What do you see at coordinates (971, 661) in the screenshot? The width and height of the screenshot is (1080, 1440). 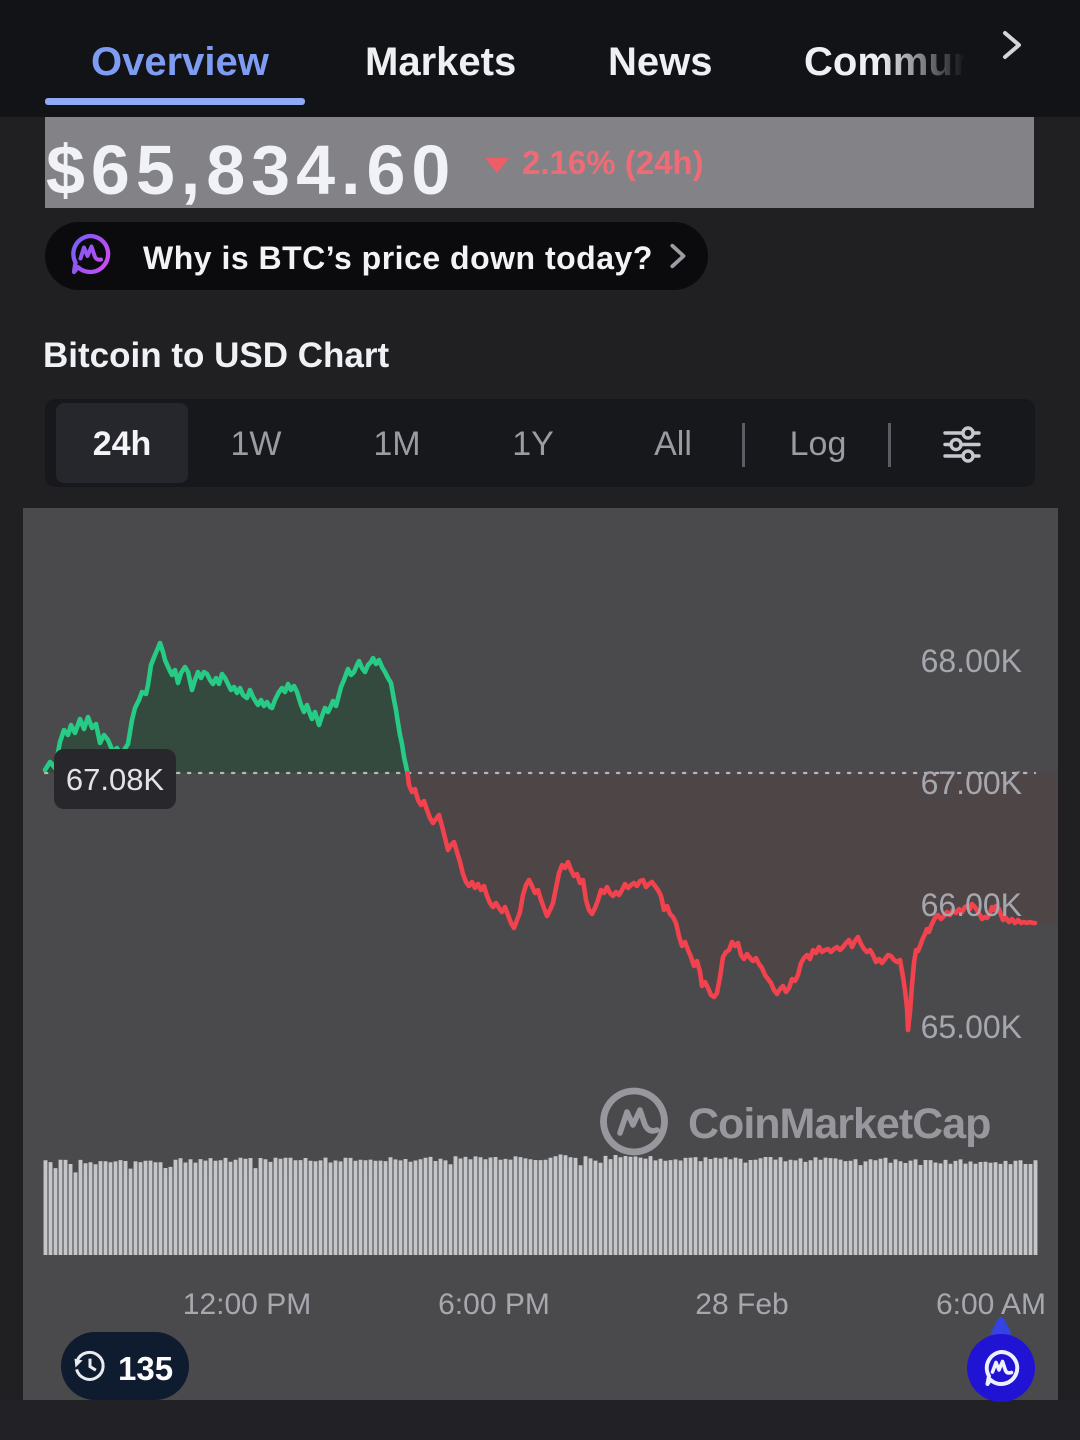 I see `svg-text: 68.00K` at bounding box center [971, 661].